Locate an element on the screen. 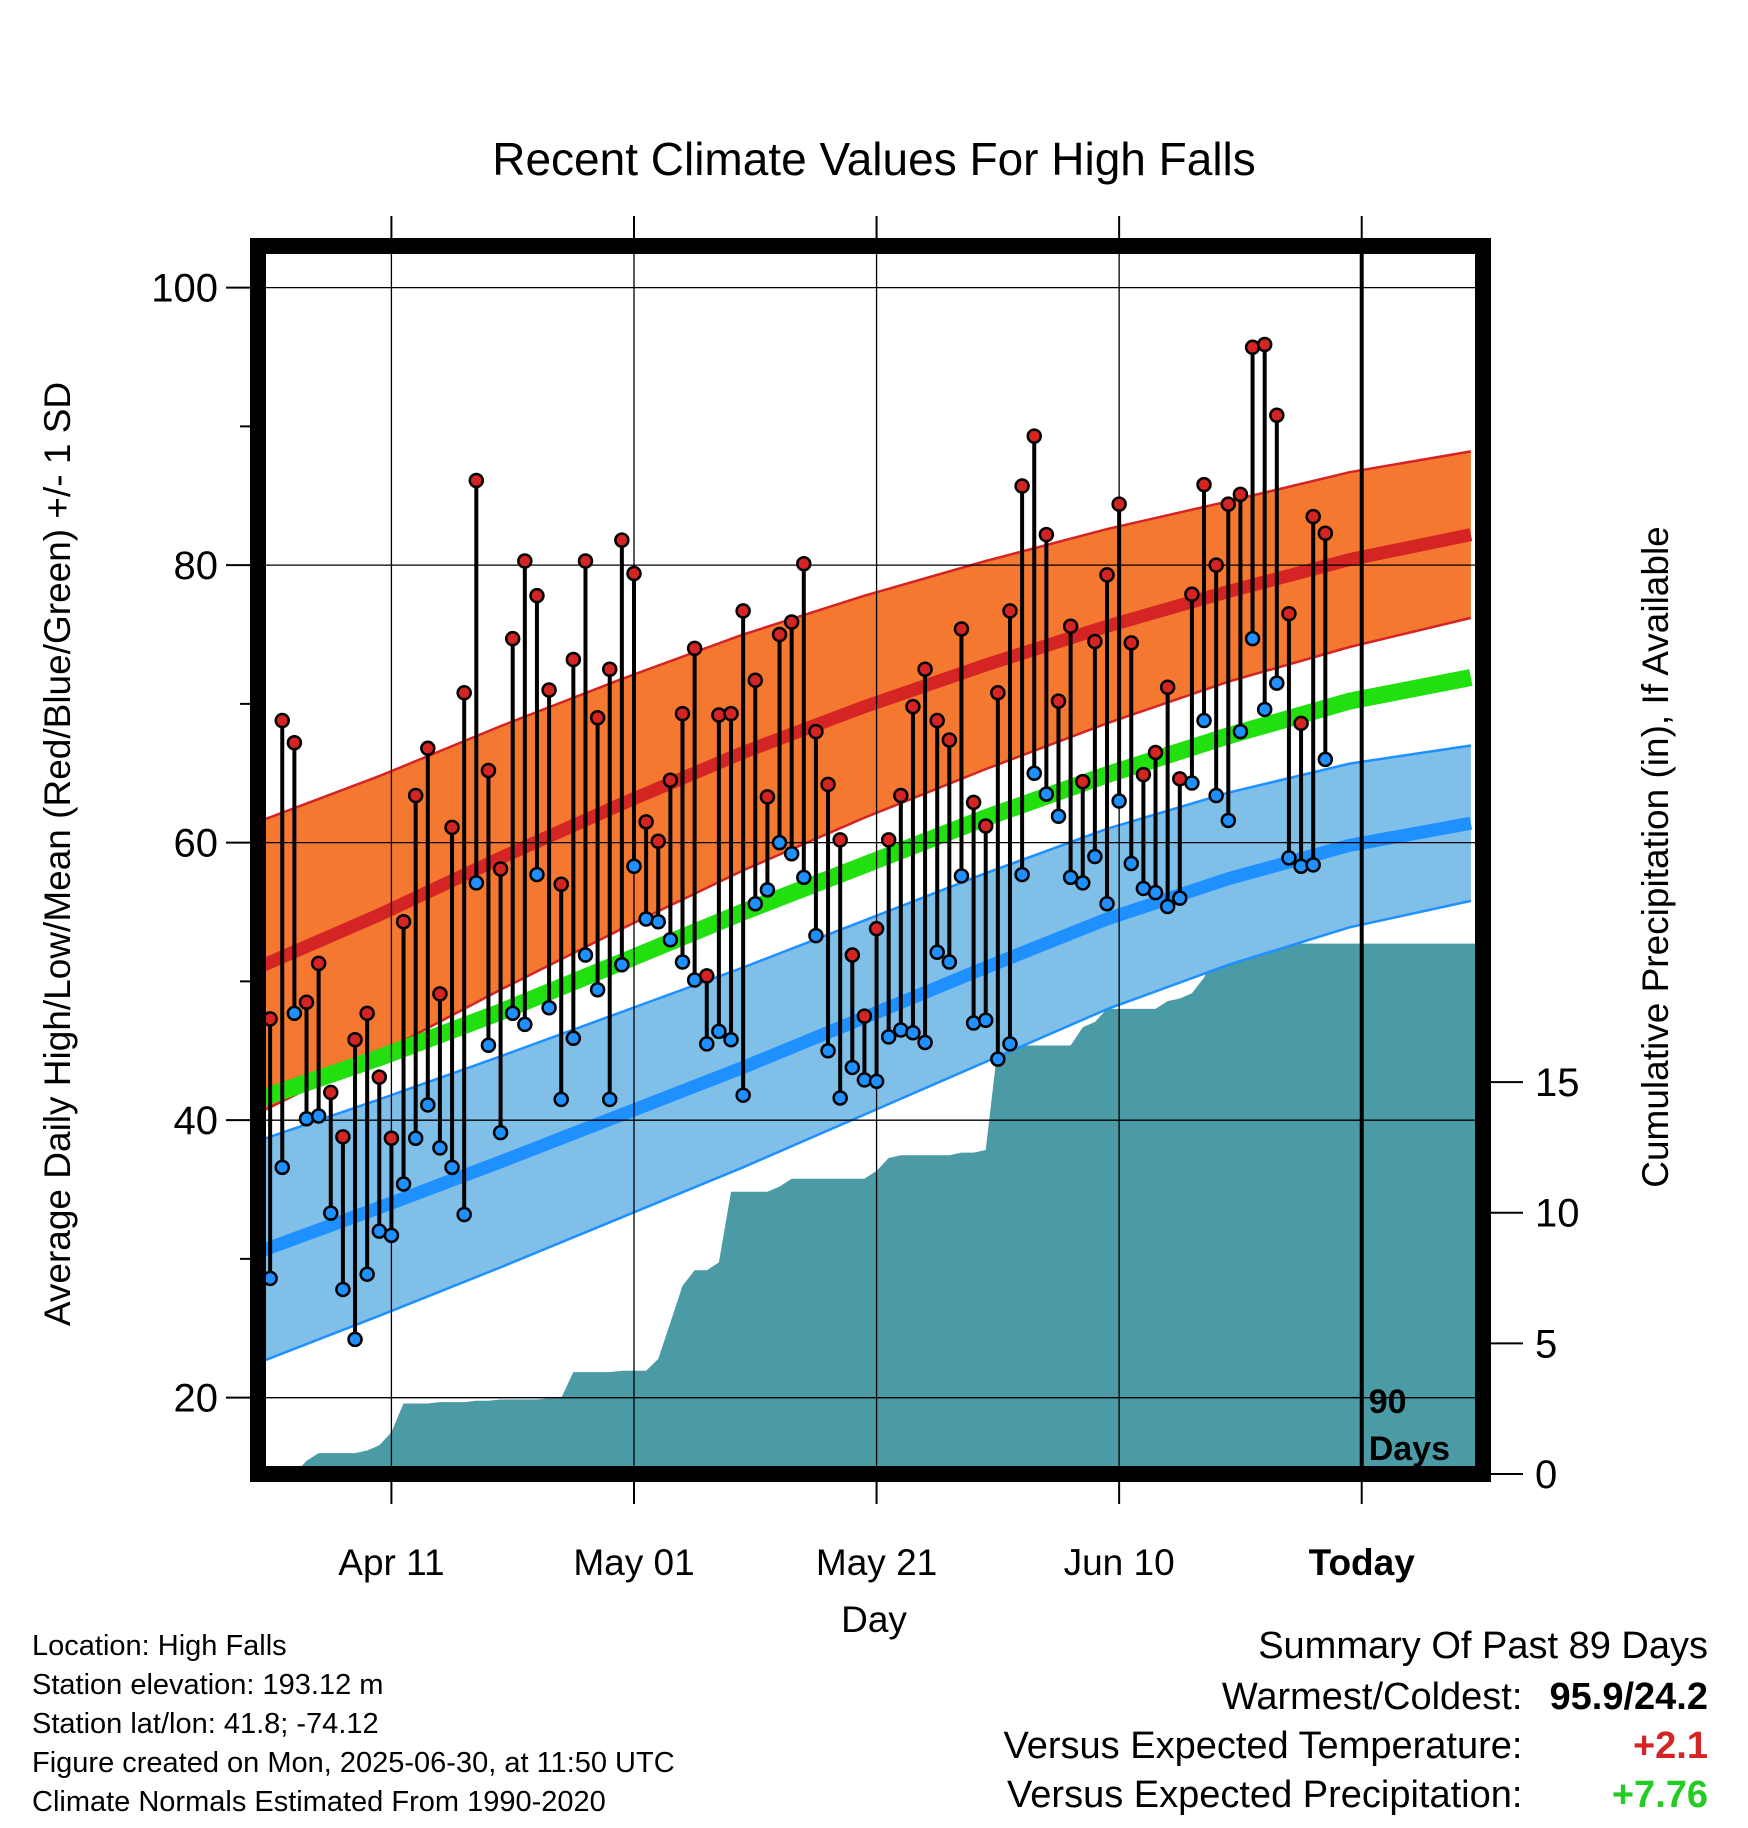 The image size is (1748, 1828). summary-precipitation: Versus Expected Precipitation: +7.76 is located at coordinates (1357, 1795).